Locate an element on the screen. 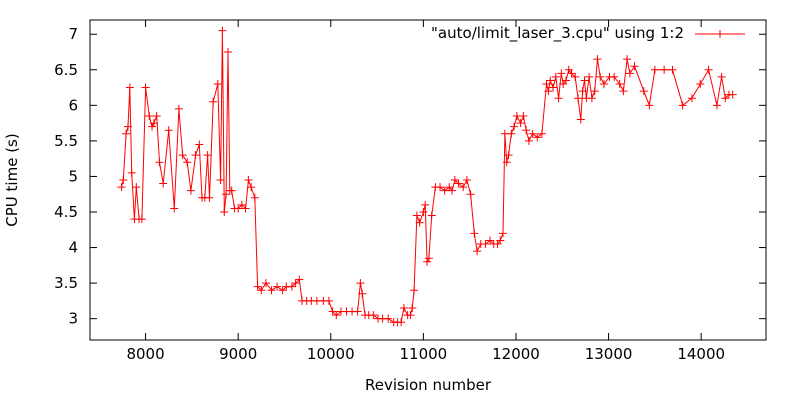 The width and height of the screenshot is (800, 400). y-tick-label-8: 7 is located at coordinates (73, 34).